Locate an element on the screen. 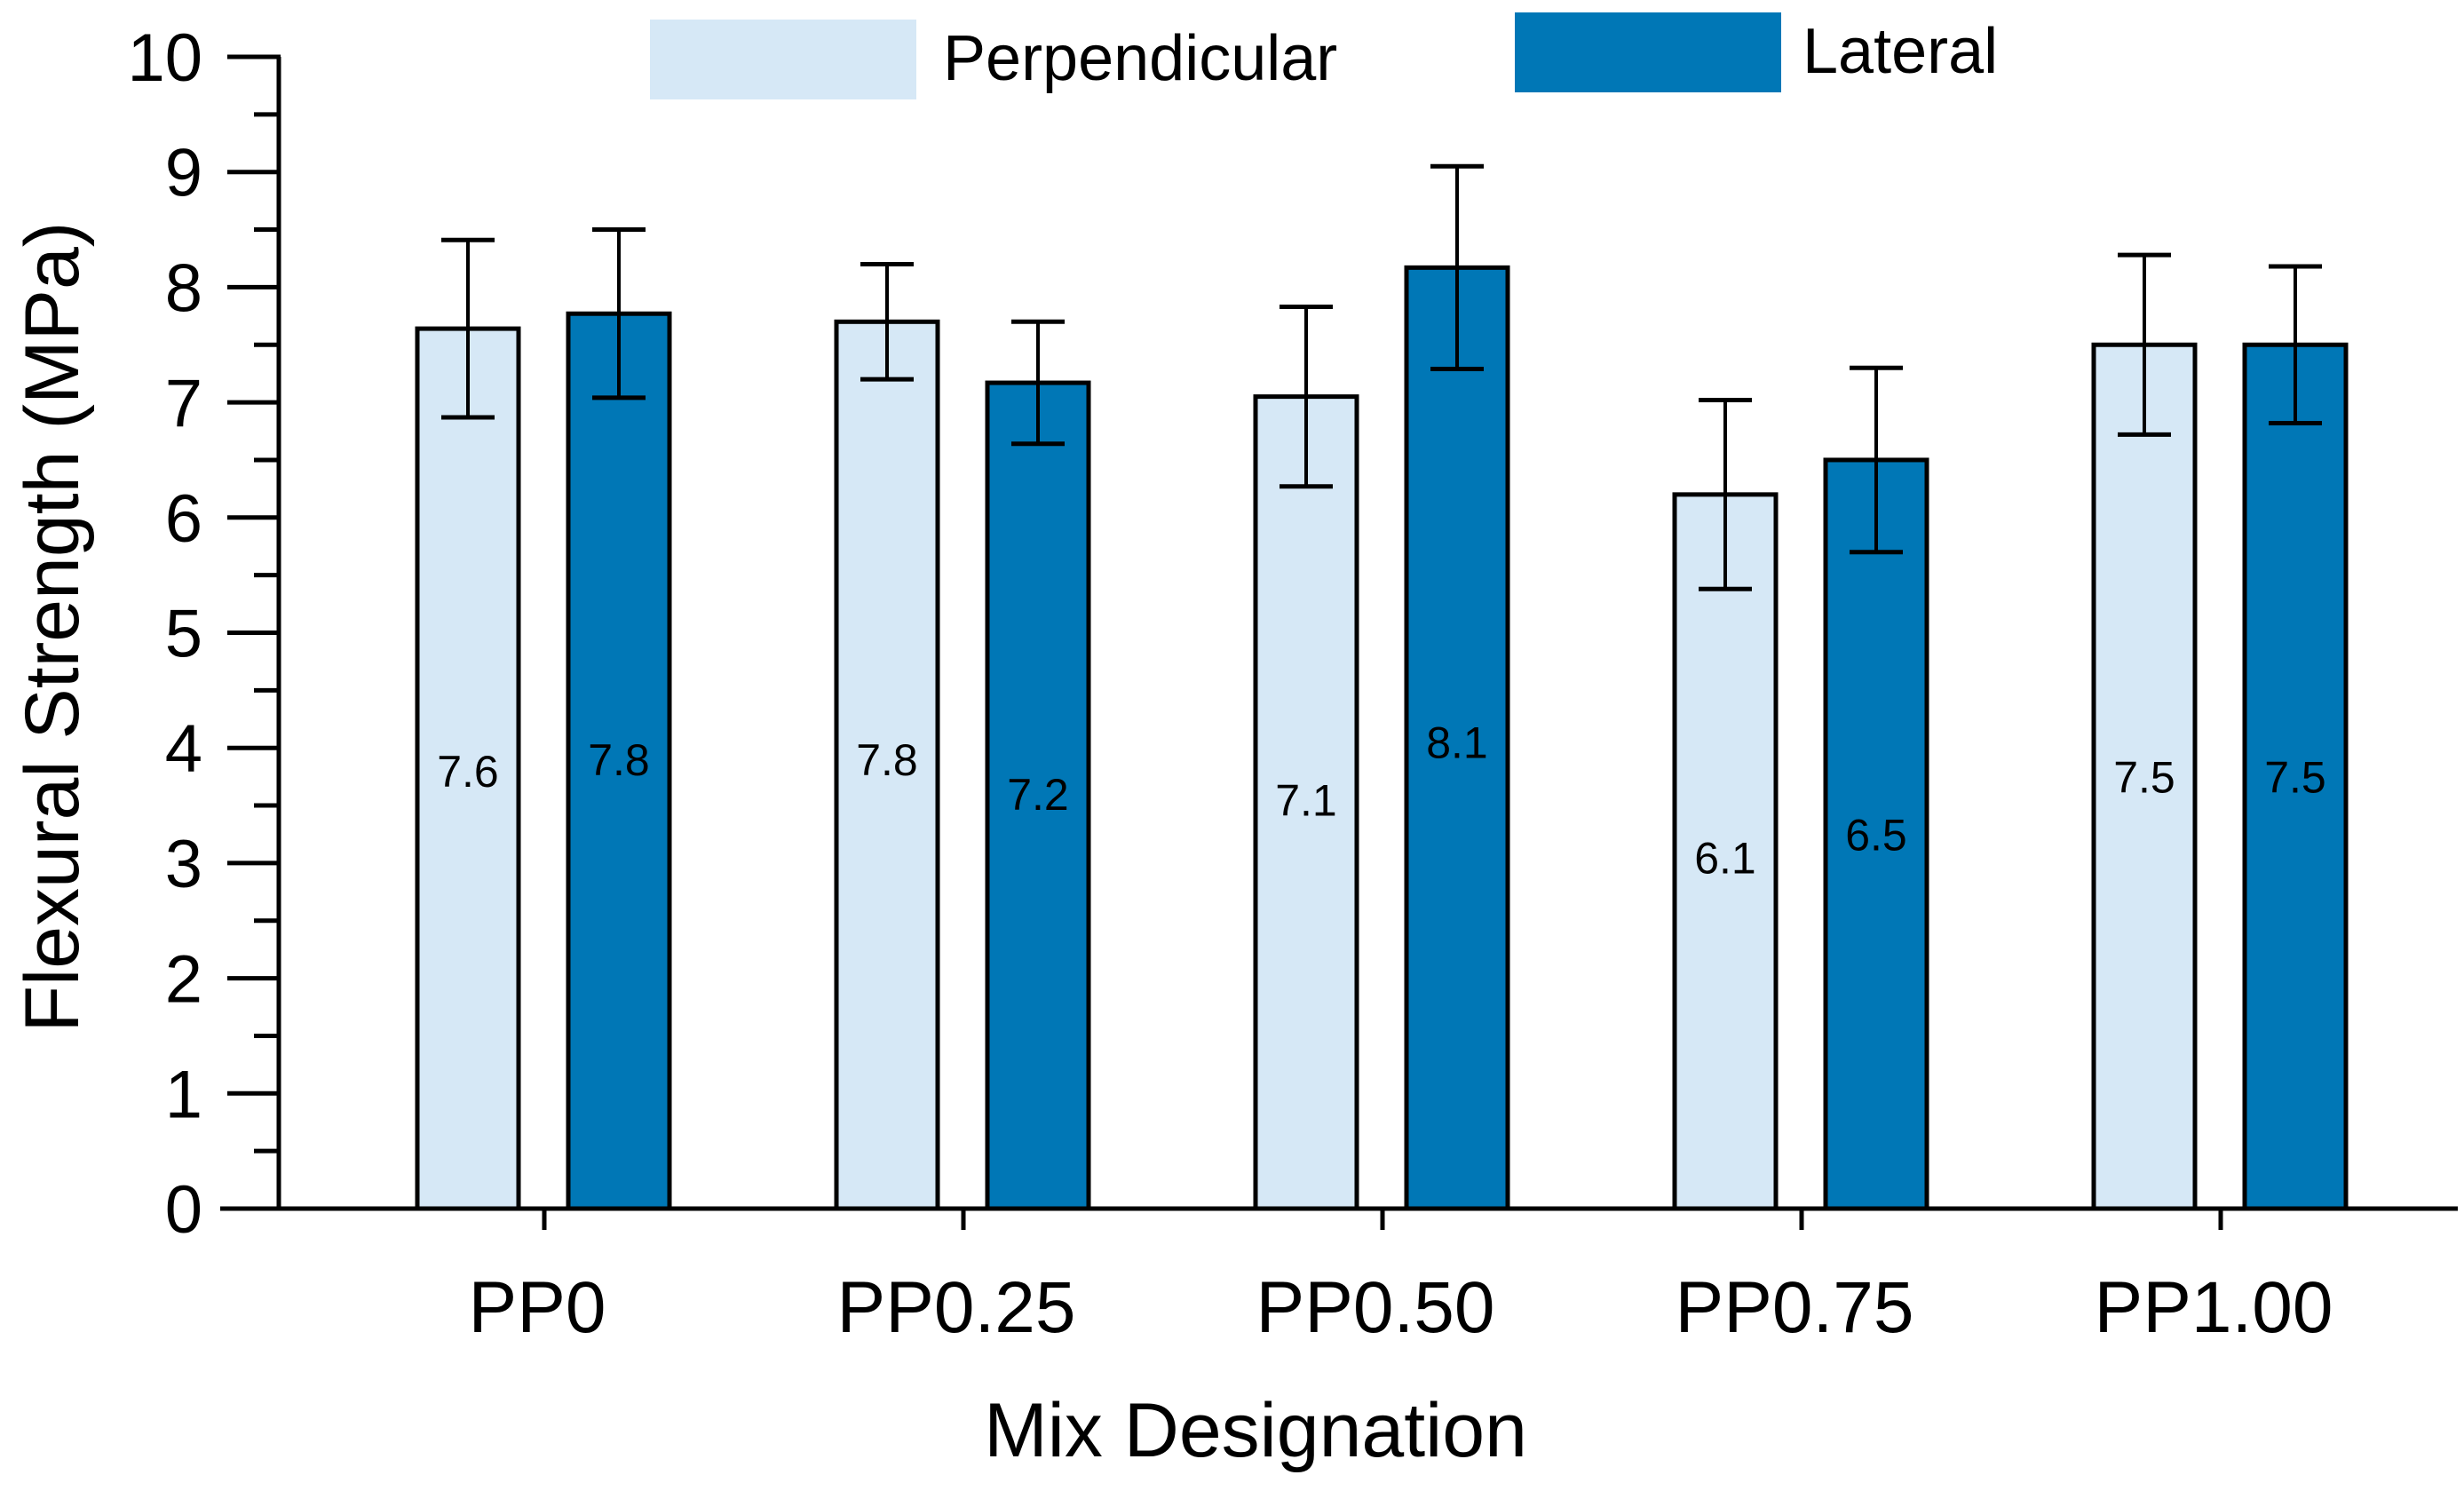  data-label-perpendicular-pp0-25: 7.8 is located at coordinates (887, 760).